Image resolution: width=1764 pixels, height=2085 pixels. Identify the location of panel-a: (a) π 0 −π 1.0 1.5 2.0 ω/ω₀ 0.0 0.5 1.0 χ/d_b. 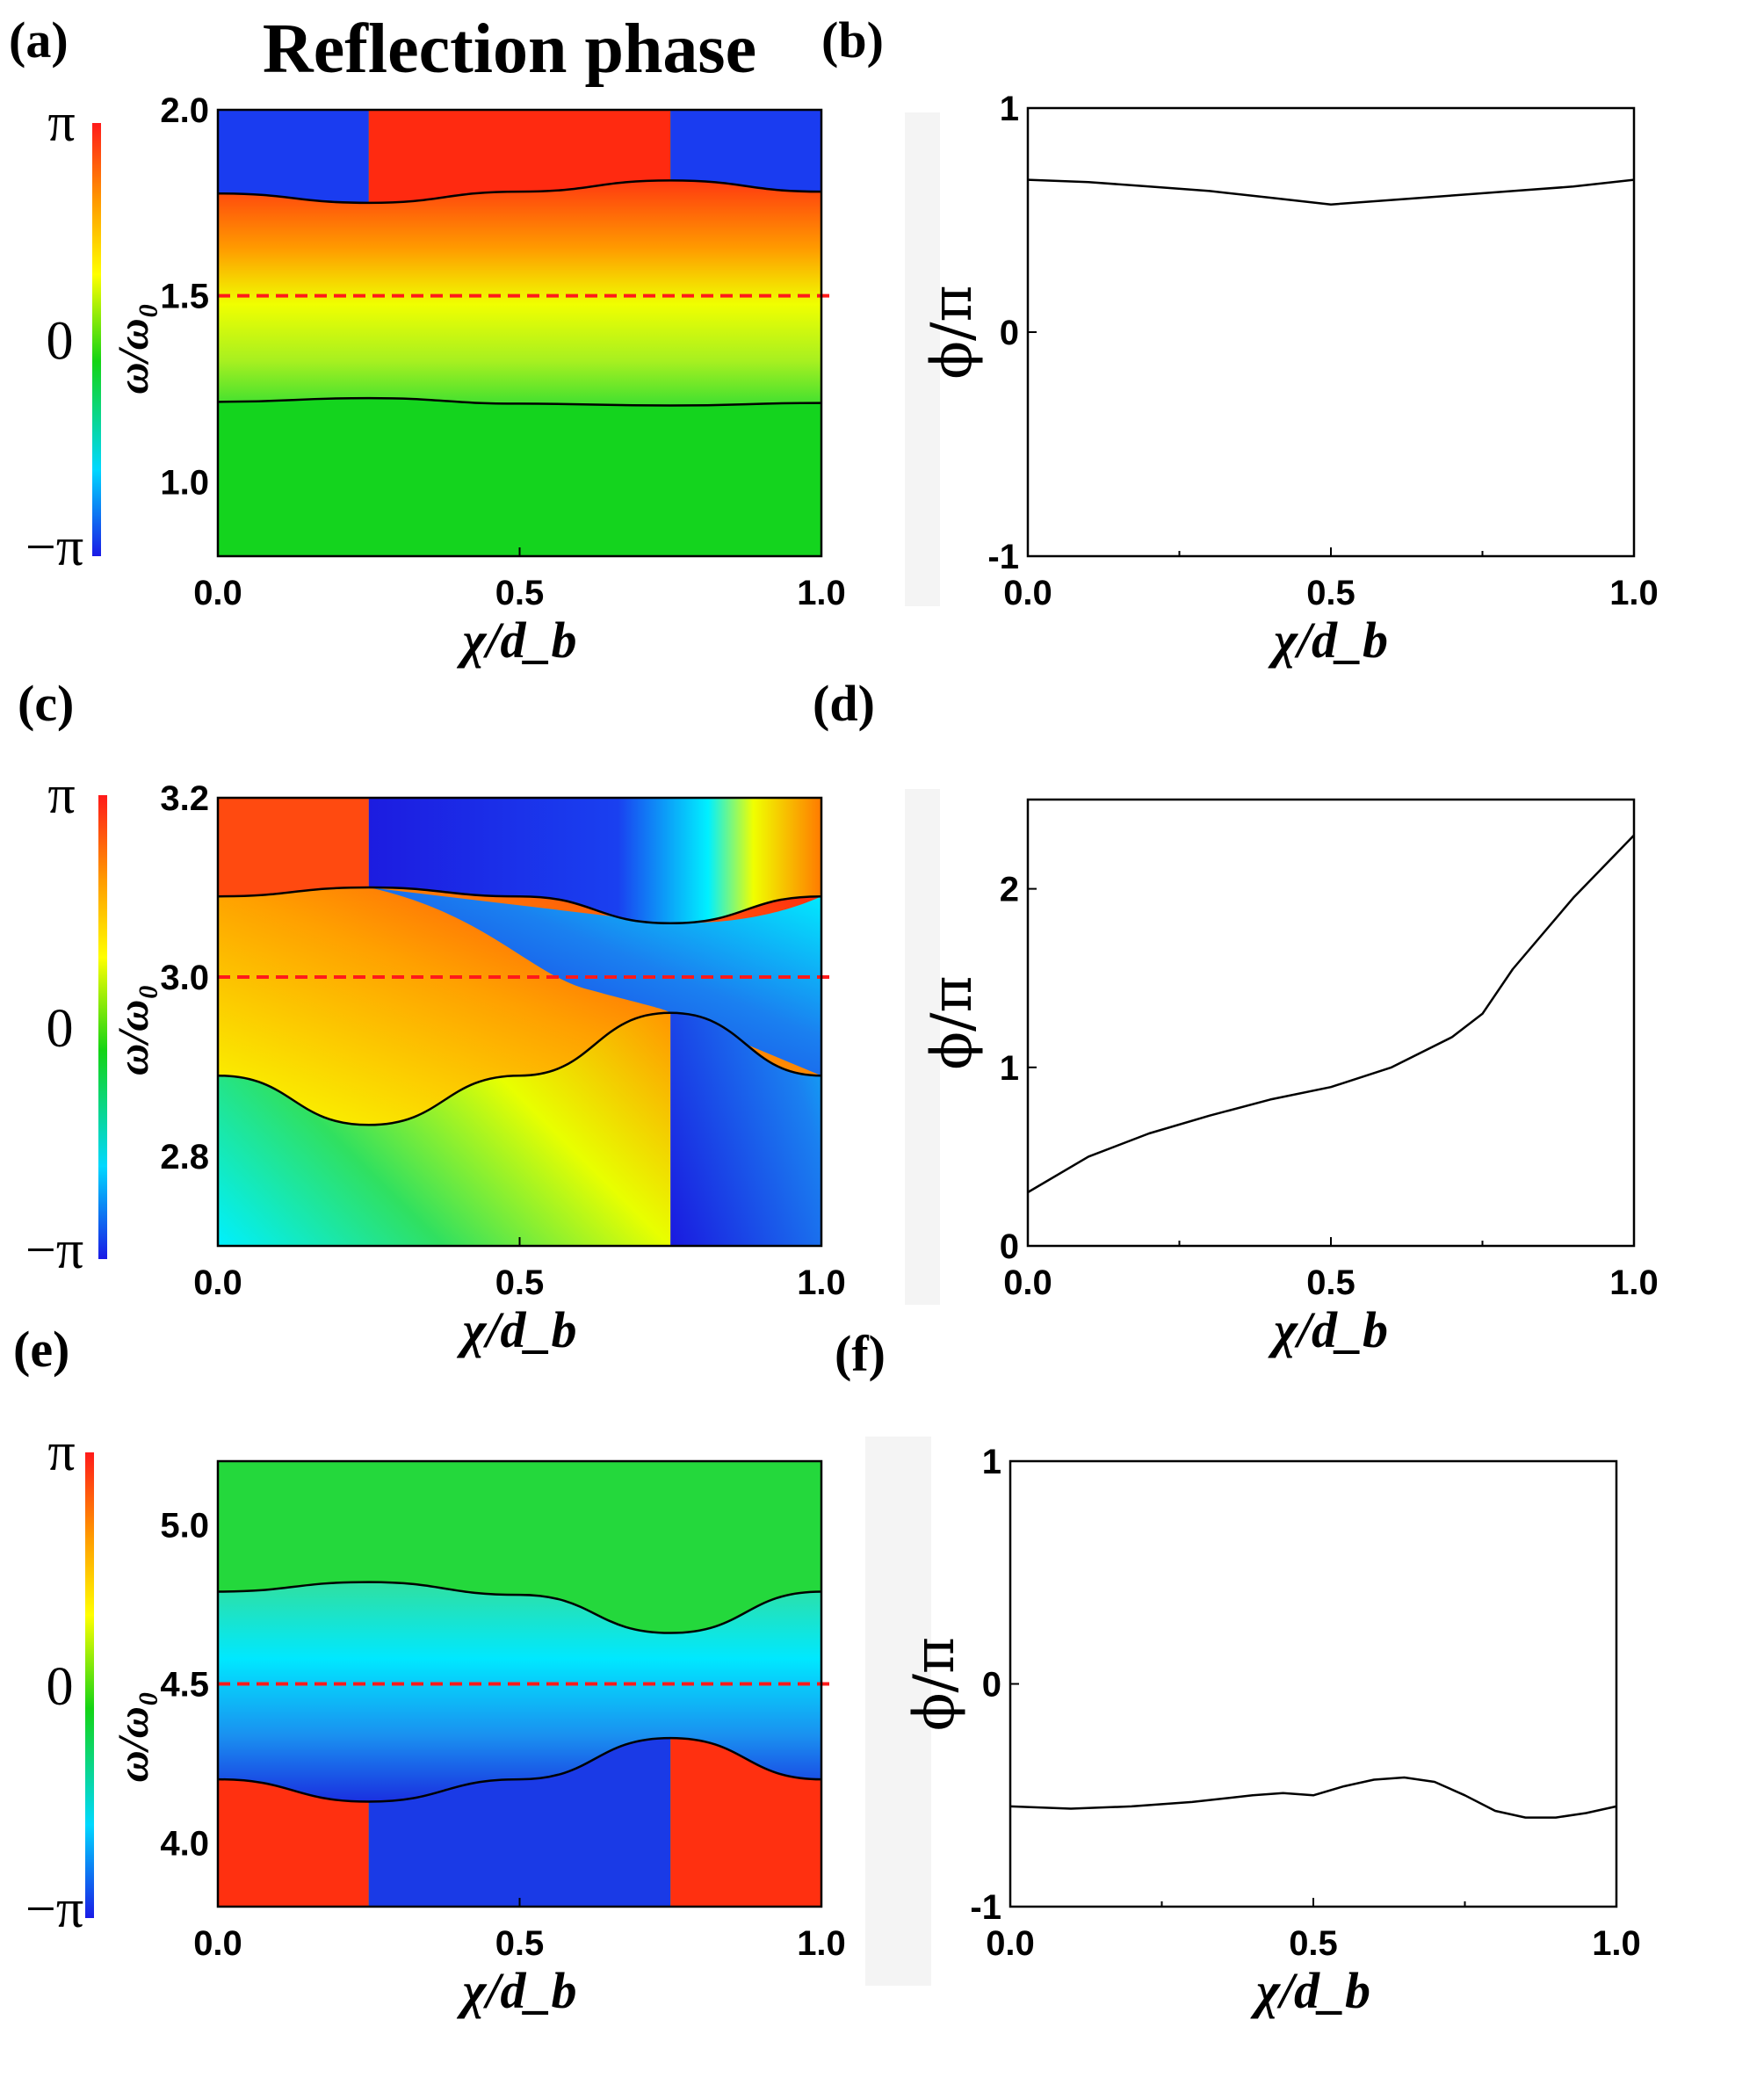
(427, 340).